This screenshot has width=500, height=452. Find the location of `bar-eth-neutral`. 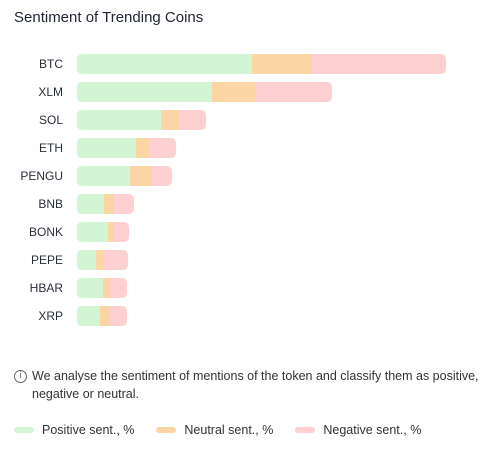

bar-eth-neutral is located at coordinates (142, 148).